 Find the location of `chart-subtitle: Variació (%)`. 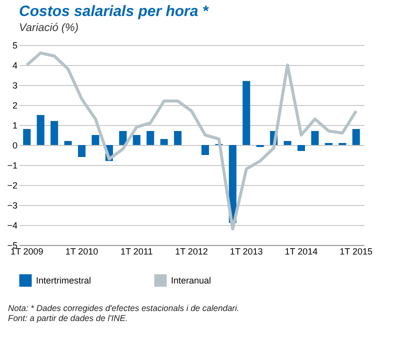

chart-subtitle: Variació (%) is located at coordinates (49, 28).